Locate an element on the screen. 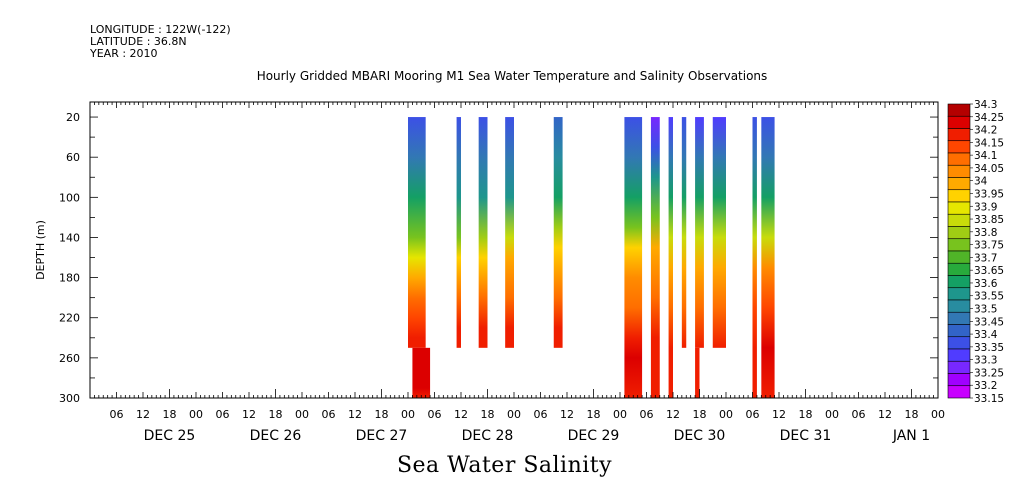  colorbar-label: 33.7 is located at coordinates (985, 258).